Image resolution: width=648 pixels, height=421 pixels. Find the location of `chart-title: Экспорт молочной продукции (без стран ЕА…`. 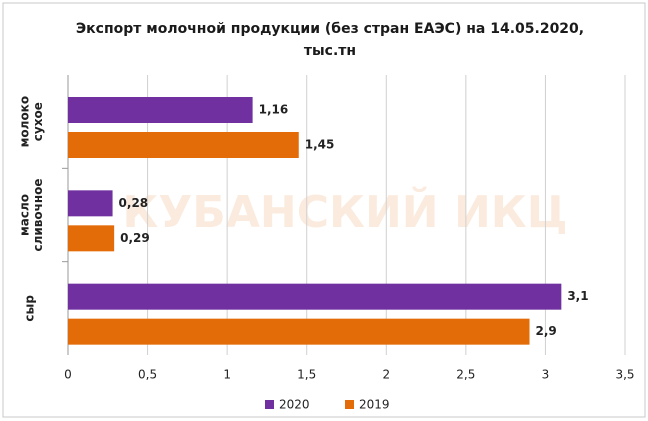

chart-title: Экспорт молочной продукции (без стран ЕА… is located at coordinates (330, 40).